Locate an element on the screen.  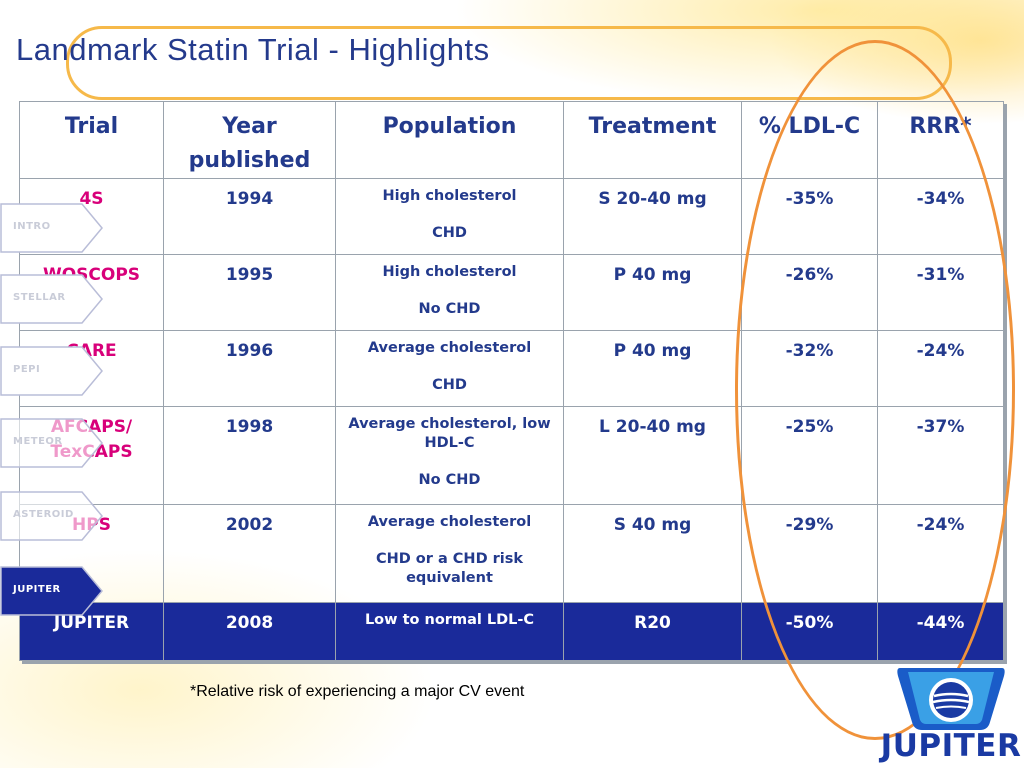
ldl-change: -32% is located at coordinates (809, 368).